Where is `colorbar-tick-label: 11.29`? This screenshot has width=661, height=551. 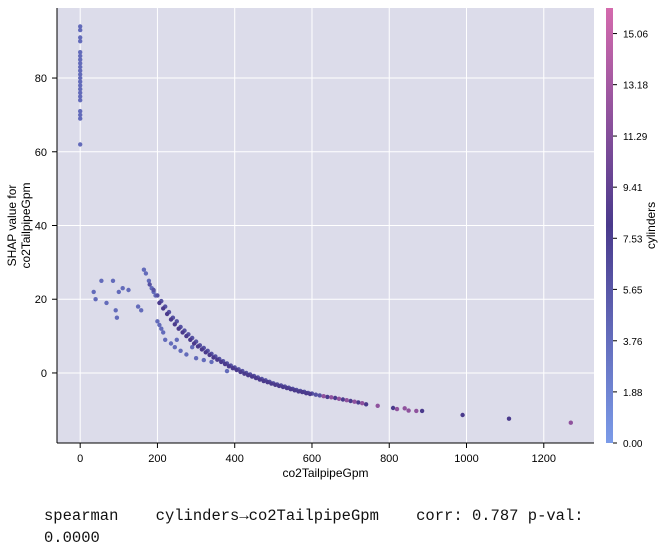
colorbar-tick-label: 11.29 is located at coordinates (635, 137).